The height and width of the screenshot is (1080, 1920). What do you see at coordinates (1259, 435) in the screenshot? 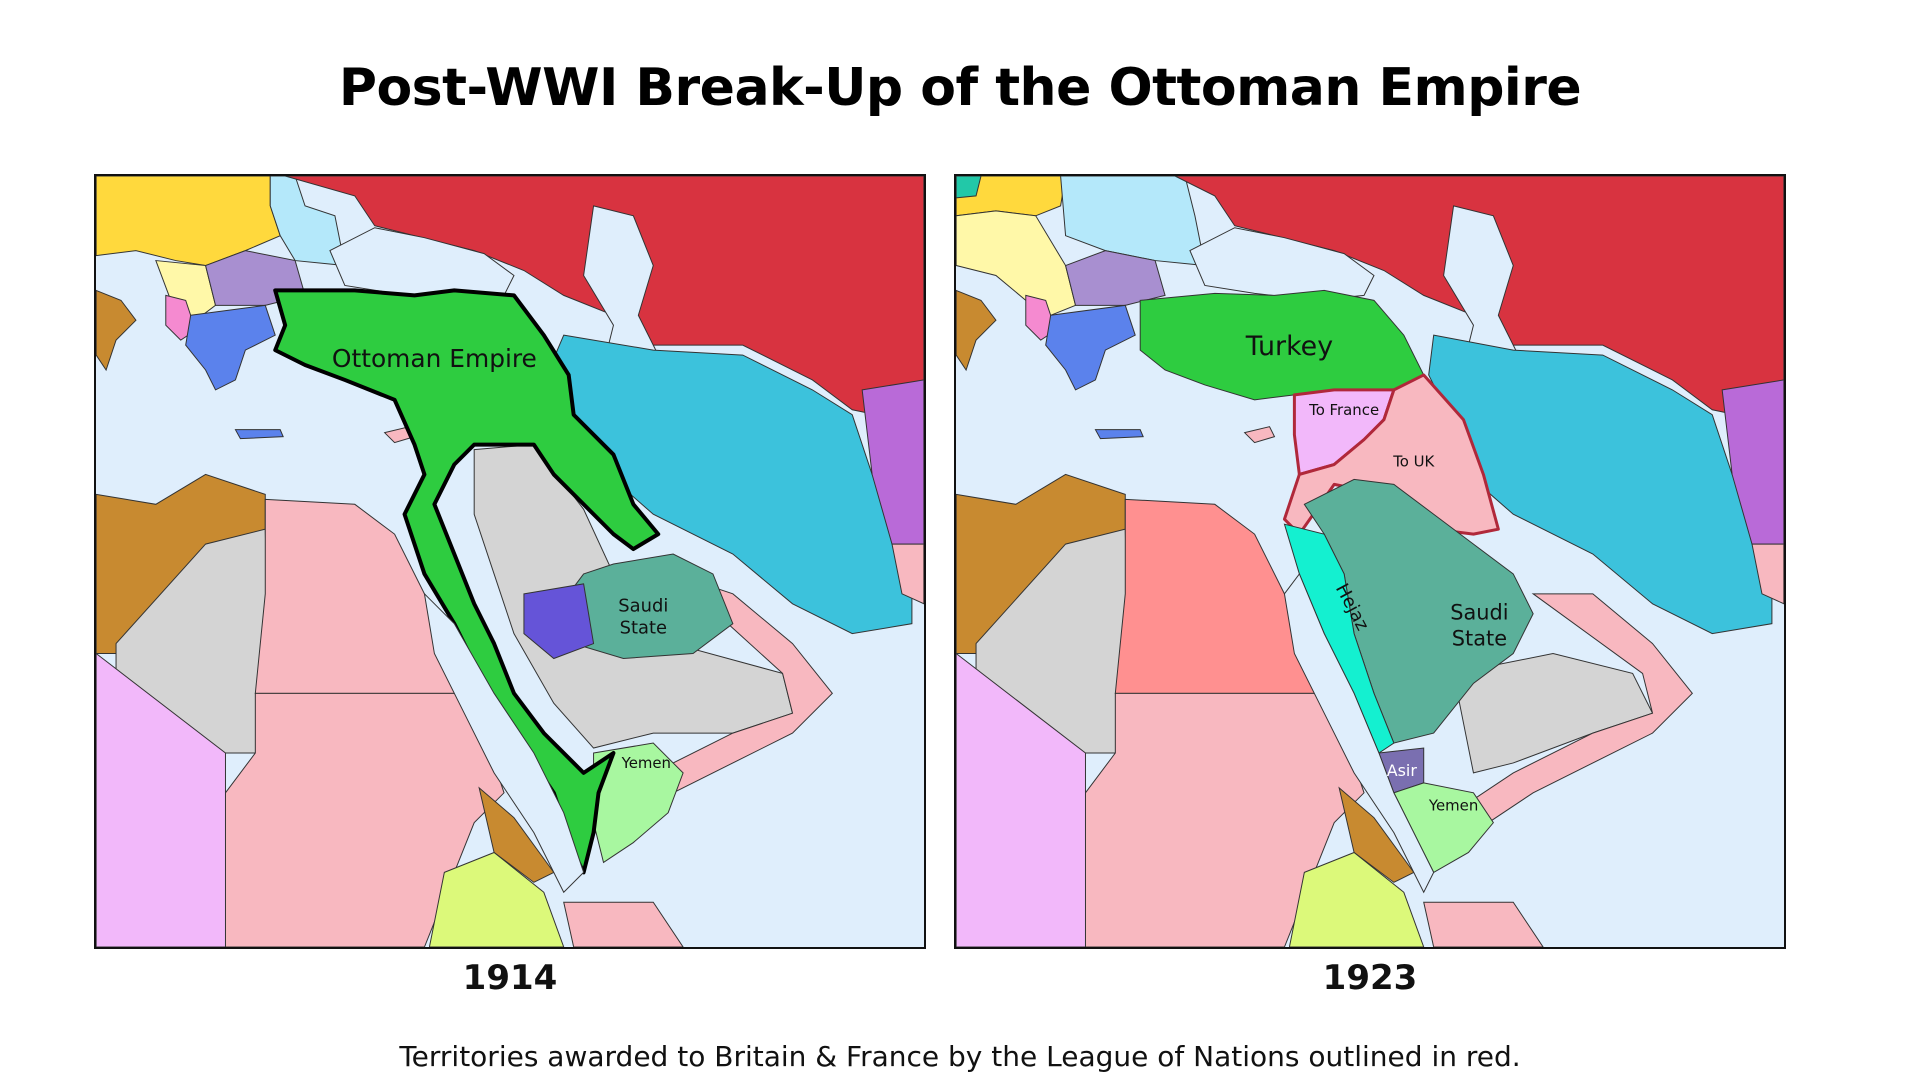
I see `island-cyprus-1923` at bounding box center [1259, 435].